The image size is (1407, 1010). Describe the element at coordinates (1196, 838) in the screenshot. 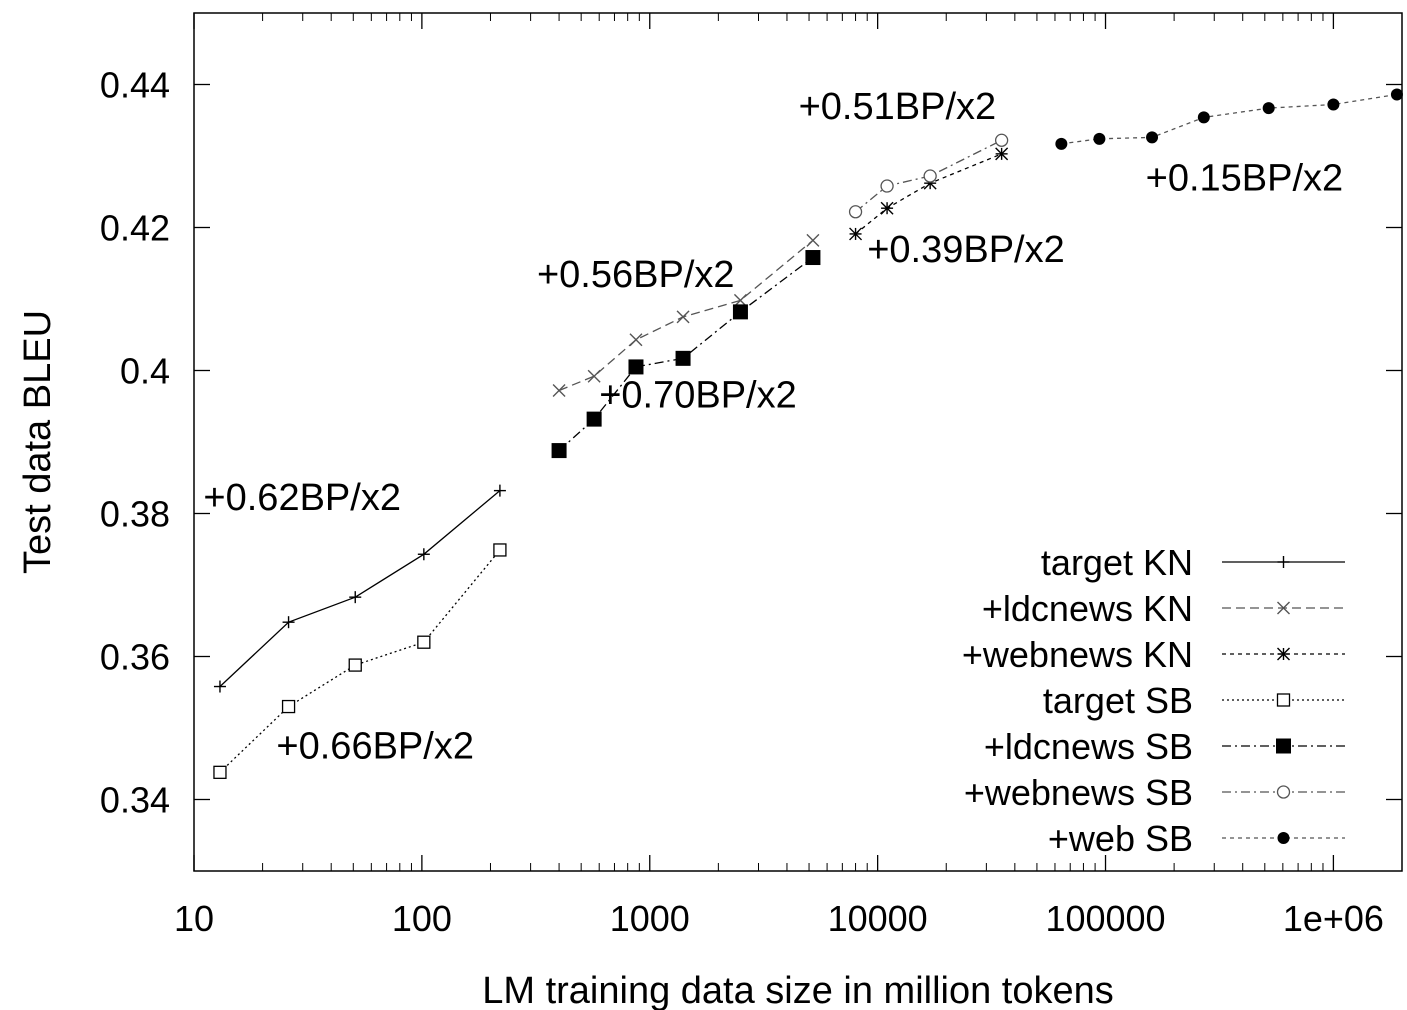

I see `legend-item: +web SB` at that location.